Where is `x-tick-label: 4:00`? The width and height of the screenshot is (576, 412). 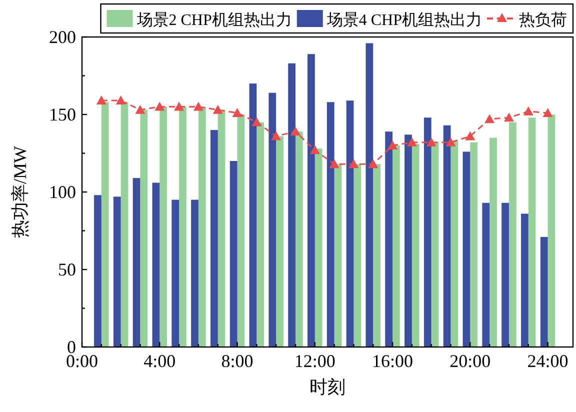
x-tick-label: 4:00 is located at coordinates (160, 361).